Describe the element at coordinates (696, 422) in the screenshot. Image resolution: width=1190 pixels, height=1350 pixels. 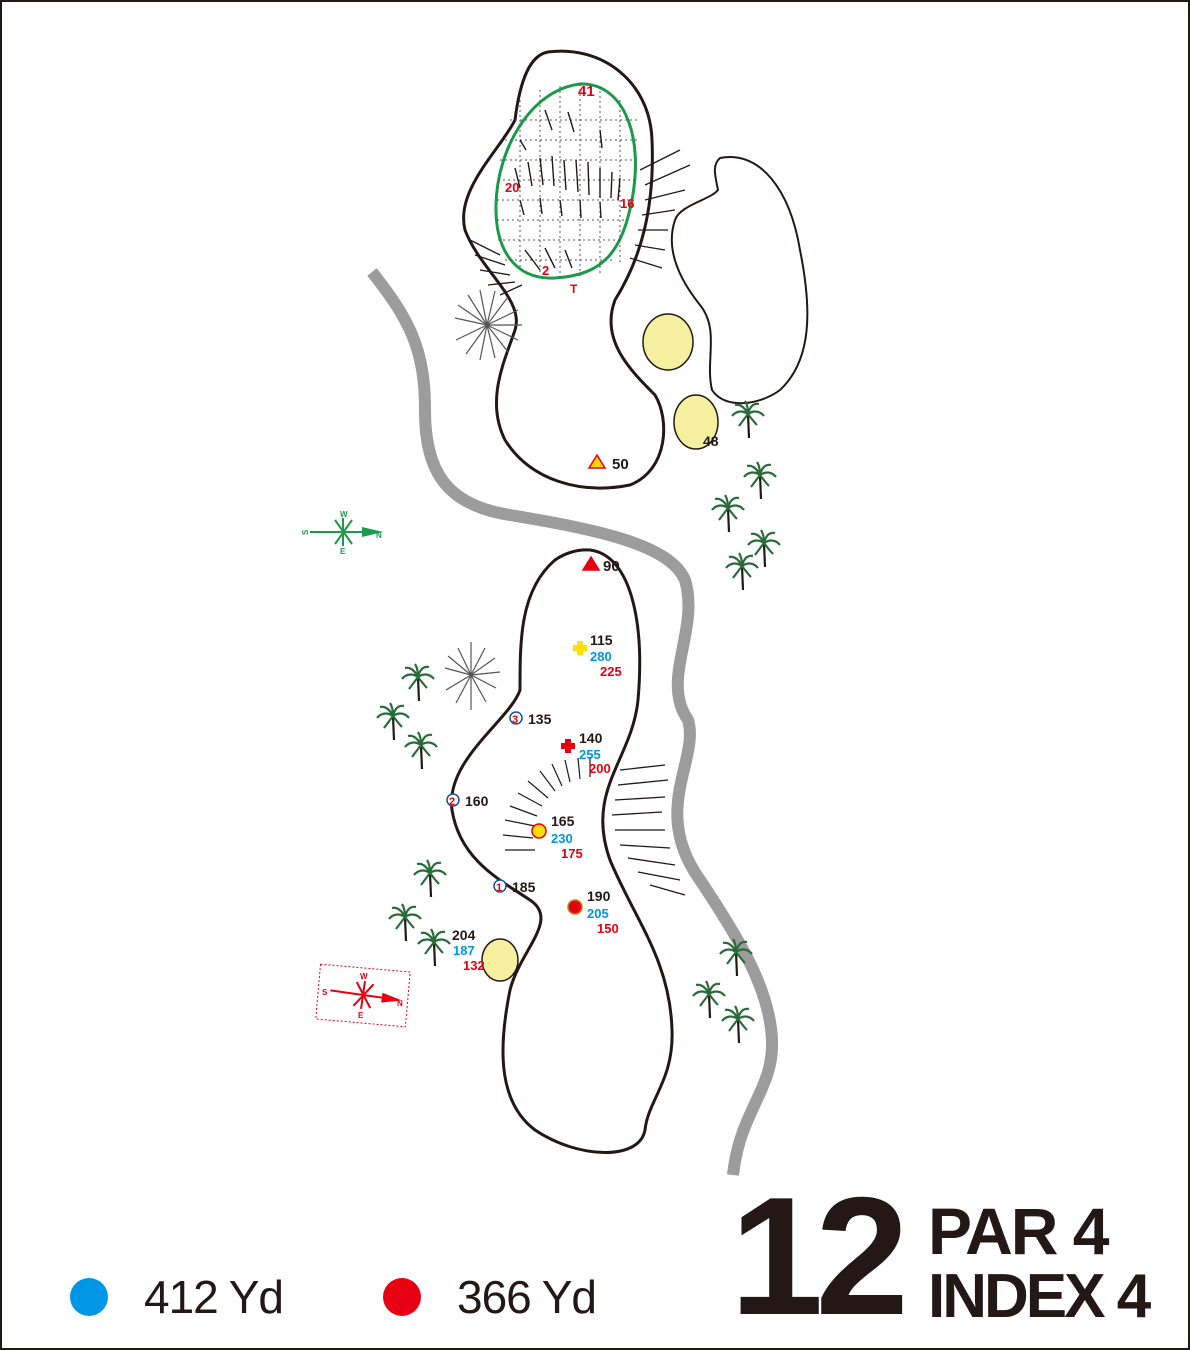
I see `greenside-bunker-lower` at that location.